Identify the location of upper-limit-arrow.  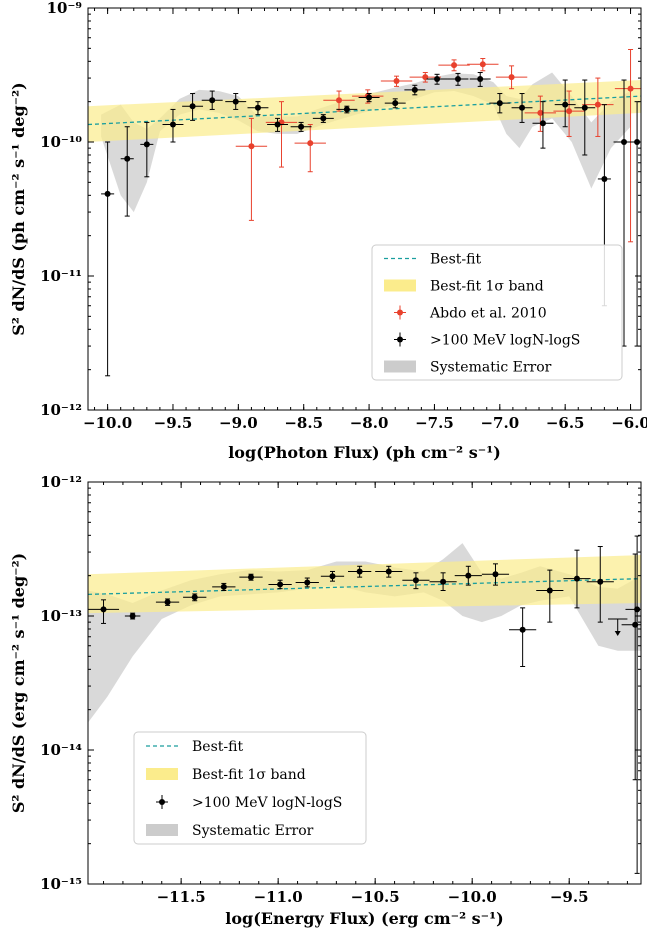
(617, 633).